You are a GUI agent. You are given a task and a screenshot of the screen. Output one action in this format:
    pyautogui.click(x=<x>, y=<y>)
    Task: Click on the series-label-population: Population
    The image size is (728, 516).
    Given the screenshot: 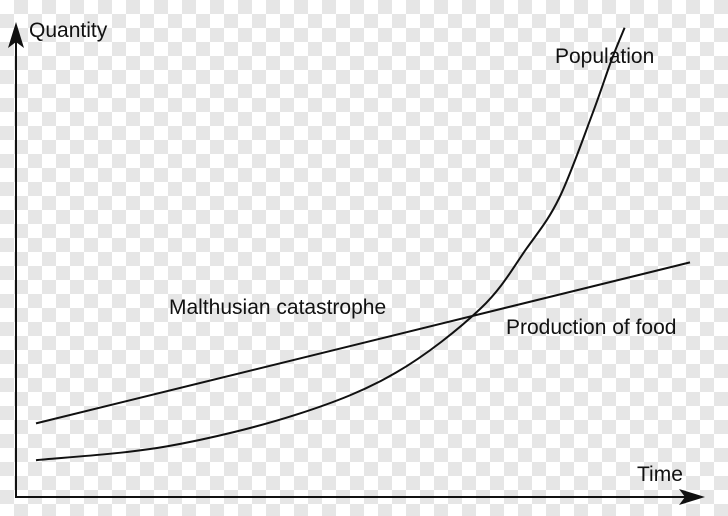 What is the action you would take?
    pyautogui.click(x=604, y=56)
    